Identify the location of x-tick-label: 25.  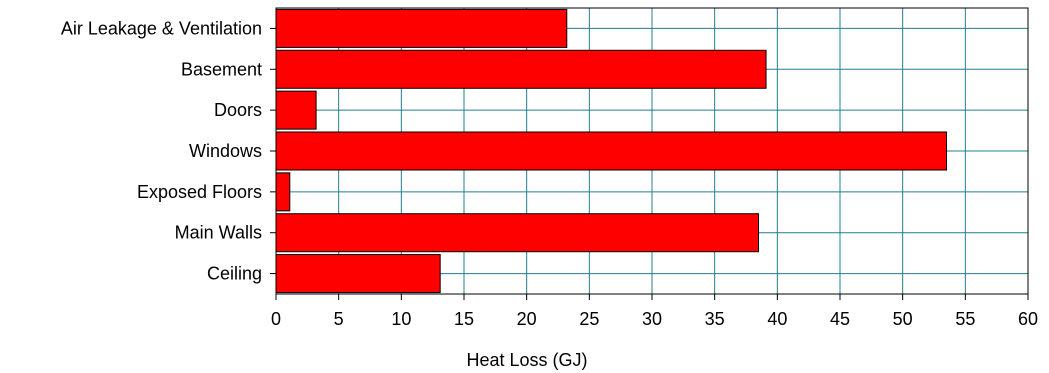
(589, 319).